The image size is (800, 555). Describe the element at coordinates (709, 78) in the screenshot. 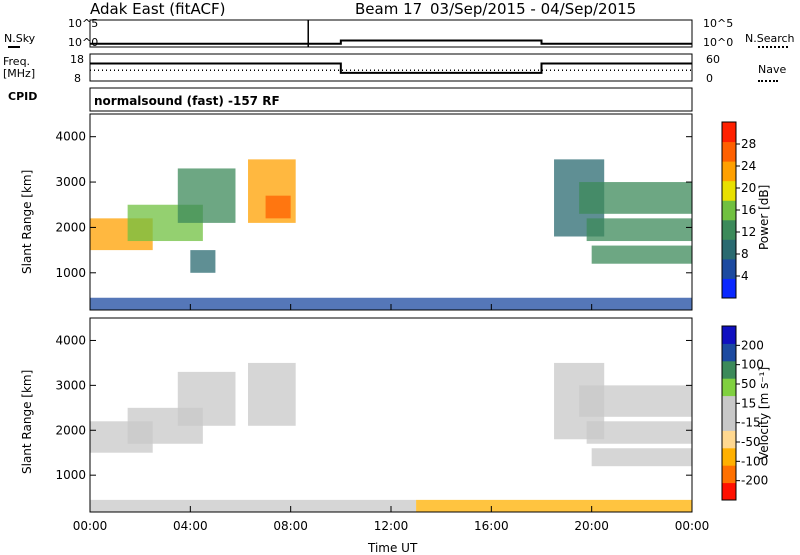

I see `nave-tick-bottom: 0` at that location.